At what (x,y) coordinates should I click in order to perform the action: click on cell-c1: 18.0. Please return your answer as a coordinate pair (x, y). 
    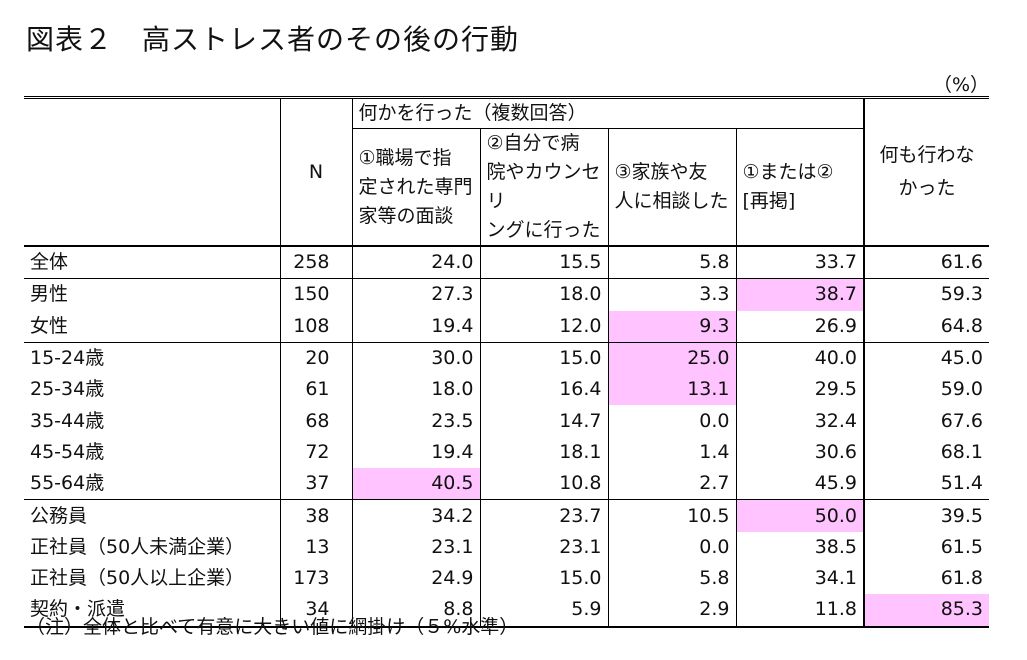
    Looking at the image, I should click on (415, 390).